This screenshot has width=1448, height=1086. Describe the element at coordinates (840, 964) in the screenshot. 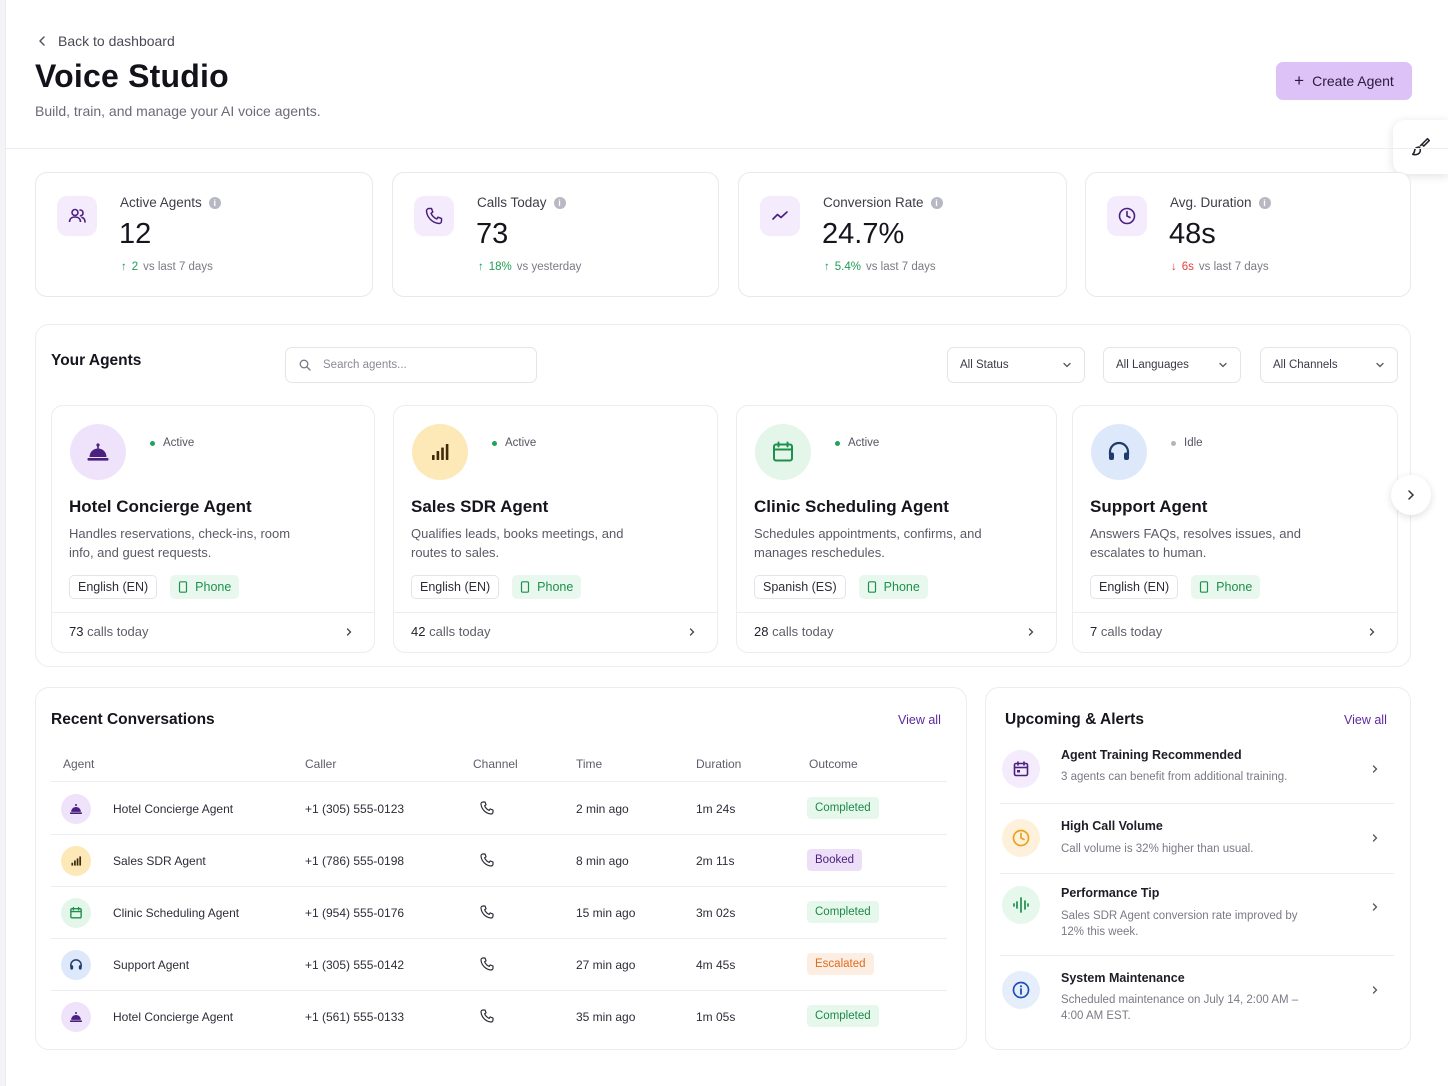

I see `outcome-badge: Escalated` at that location.